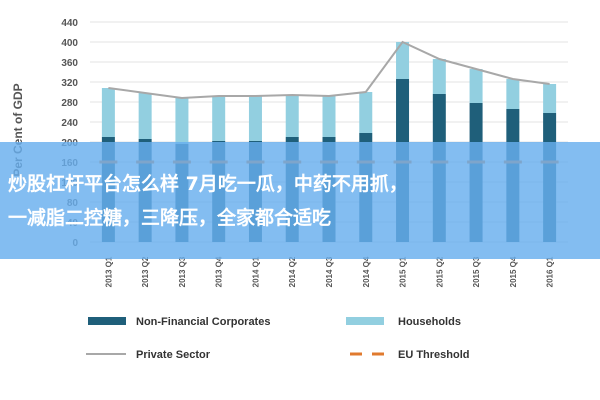  Describe the element at coordinates (69, 83) in the screenshot. I see `y-tick-label: 320` at that location.